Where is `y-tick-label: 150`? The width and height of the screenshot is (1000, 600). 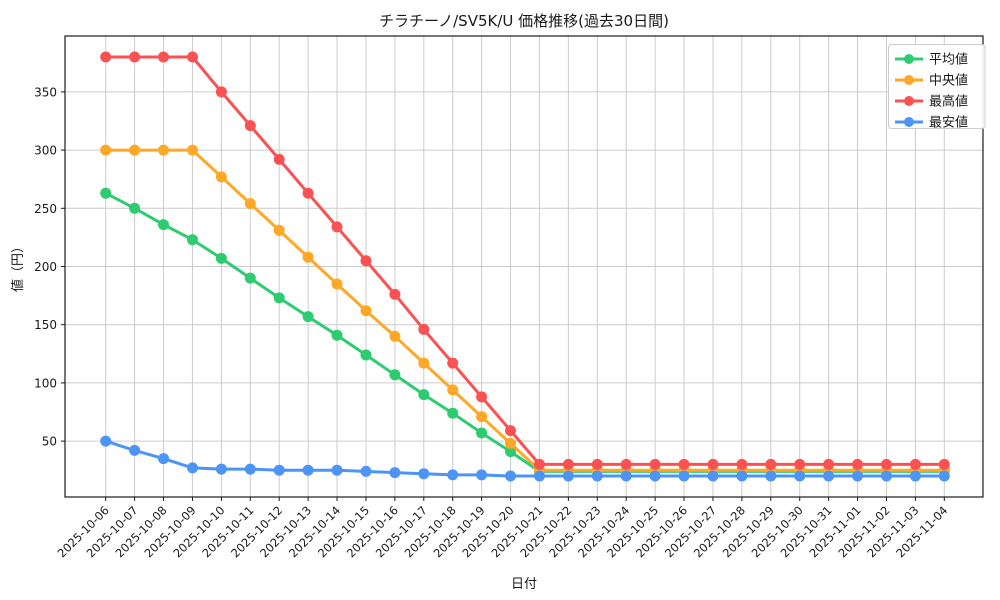
y-tick-label: 150 is located at coordinates (45, 325).